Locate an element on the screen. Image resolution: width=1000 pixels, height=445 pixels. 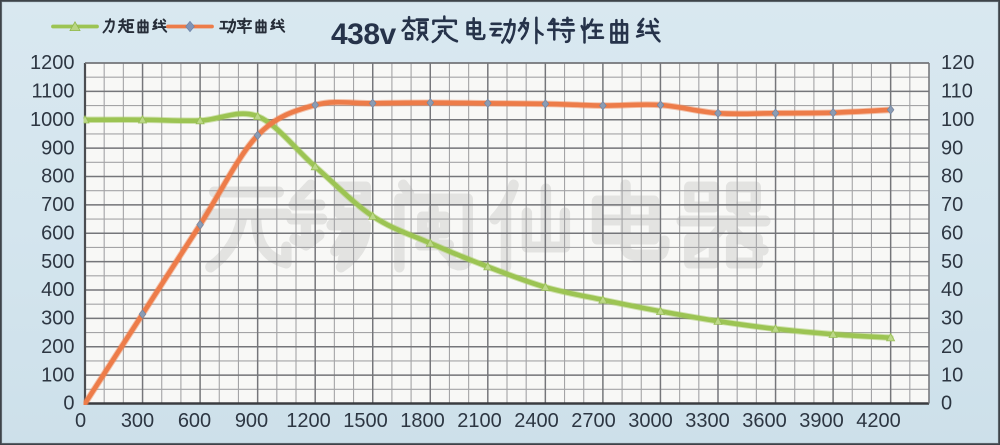
svg-text: 2700 is located at coordinates (593, 421).